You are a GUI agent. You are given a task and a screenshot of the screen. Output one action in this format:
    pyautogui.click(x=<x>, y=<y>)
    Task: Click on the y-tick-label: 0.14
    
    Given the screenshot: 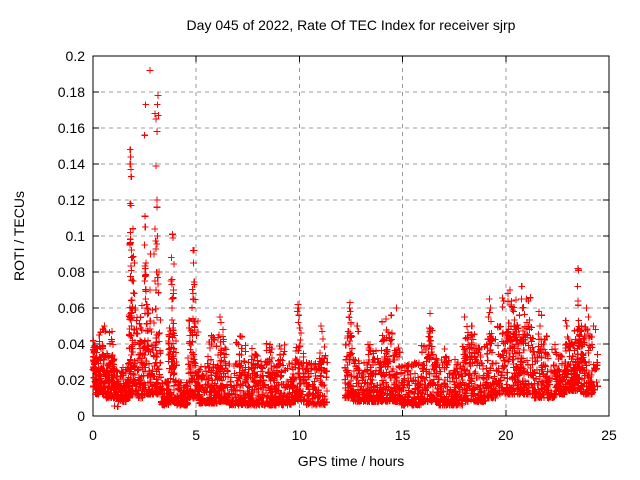 What is the action you would take?
    pyautogui.click(x=71, y=164)
    